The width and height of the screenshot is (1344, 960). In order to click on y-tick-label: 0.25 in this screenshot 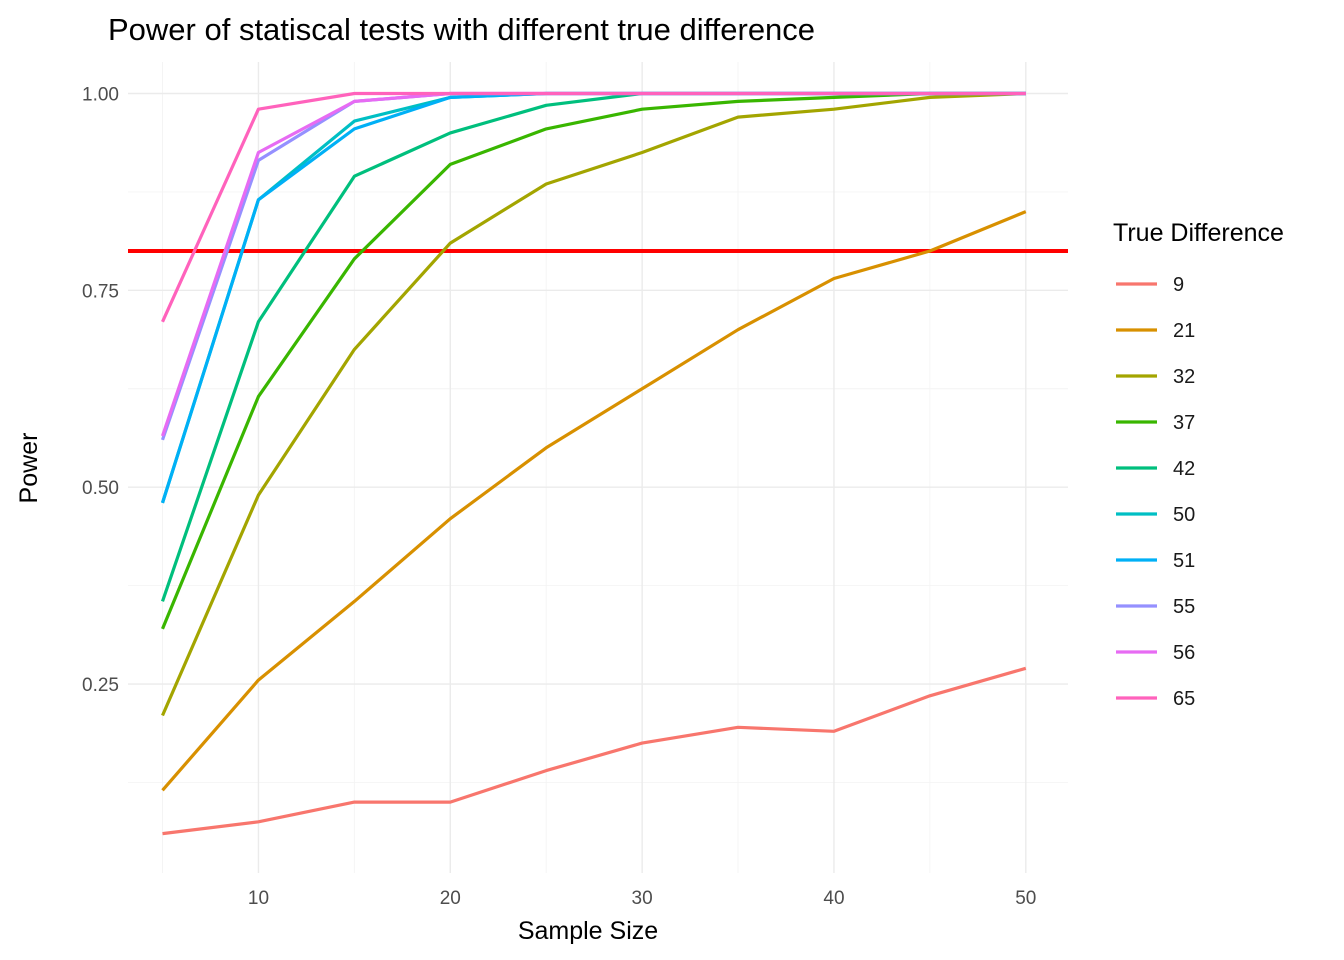, I will do `click(100, 685)`.